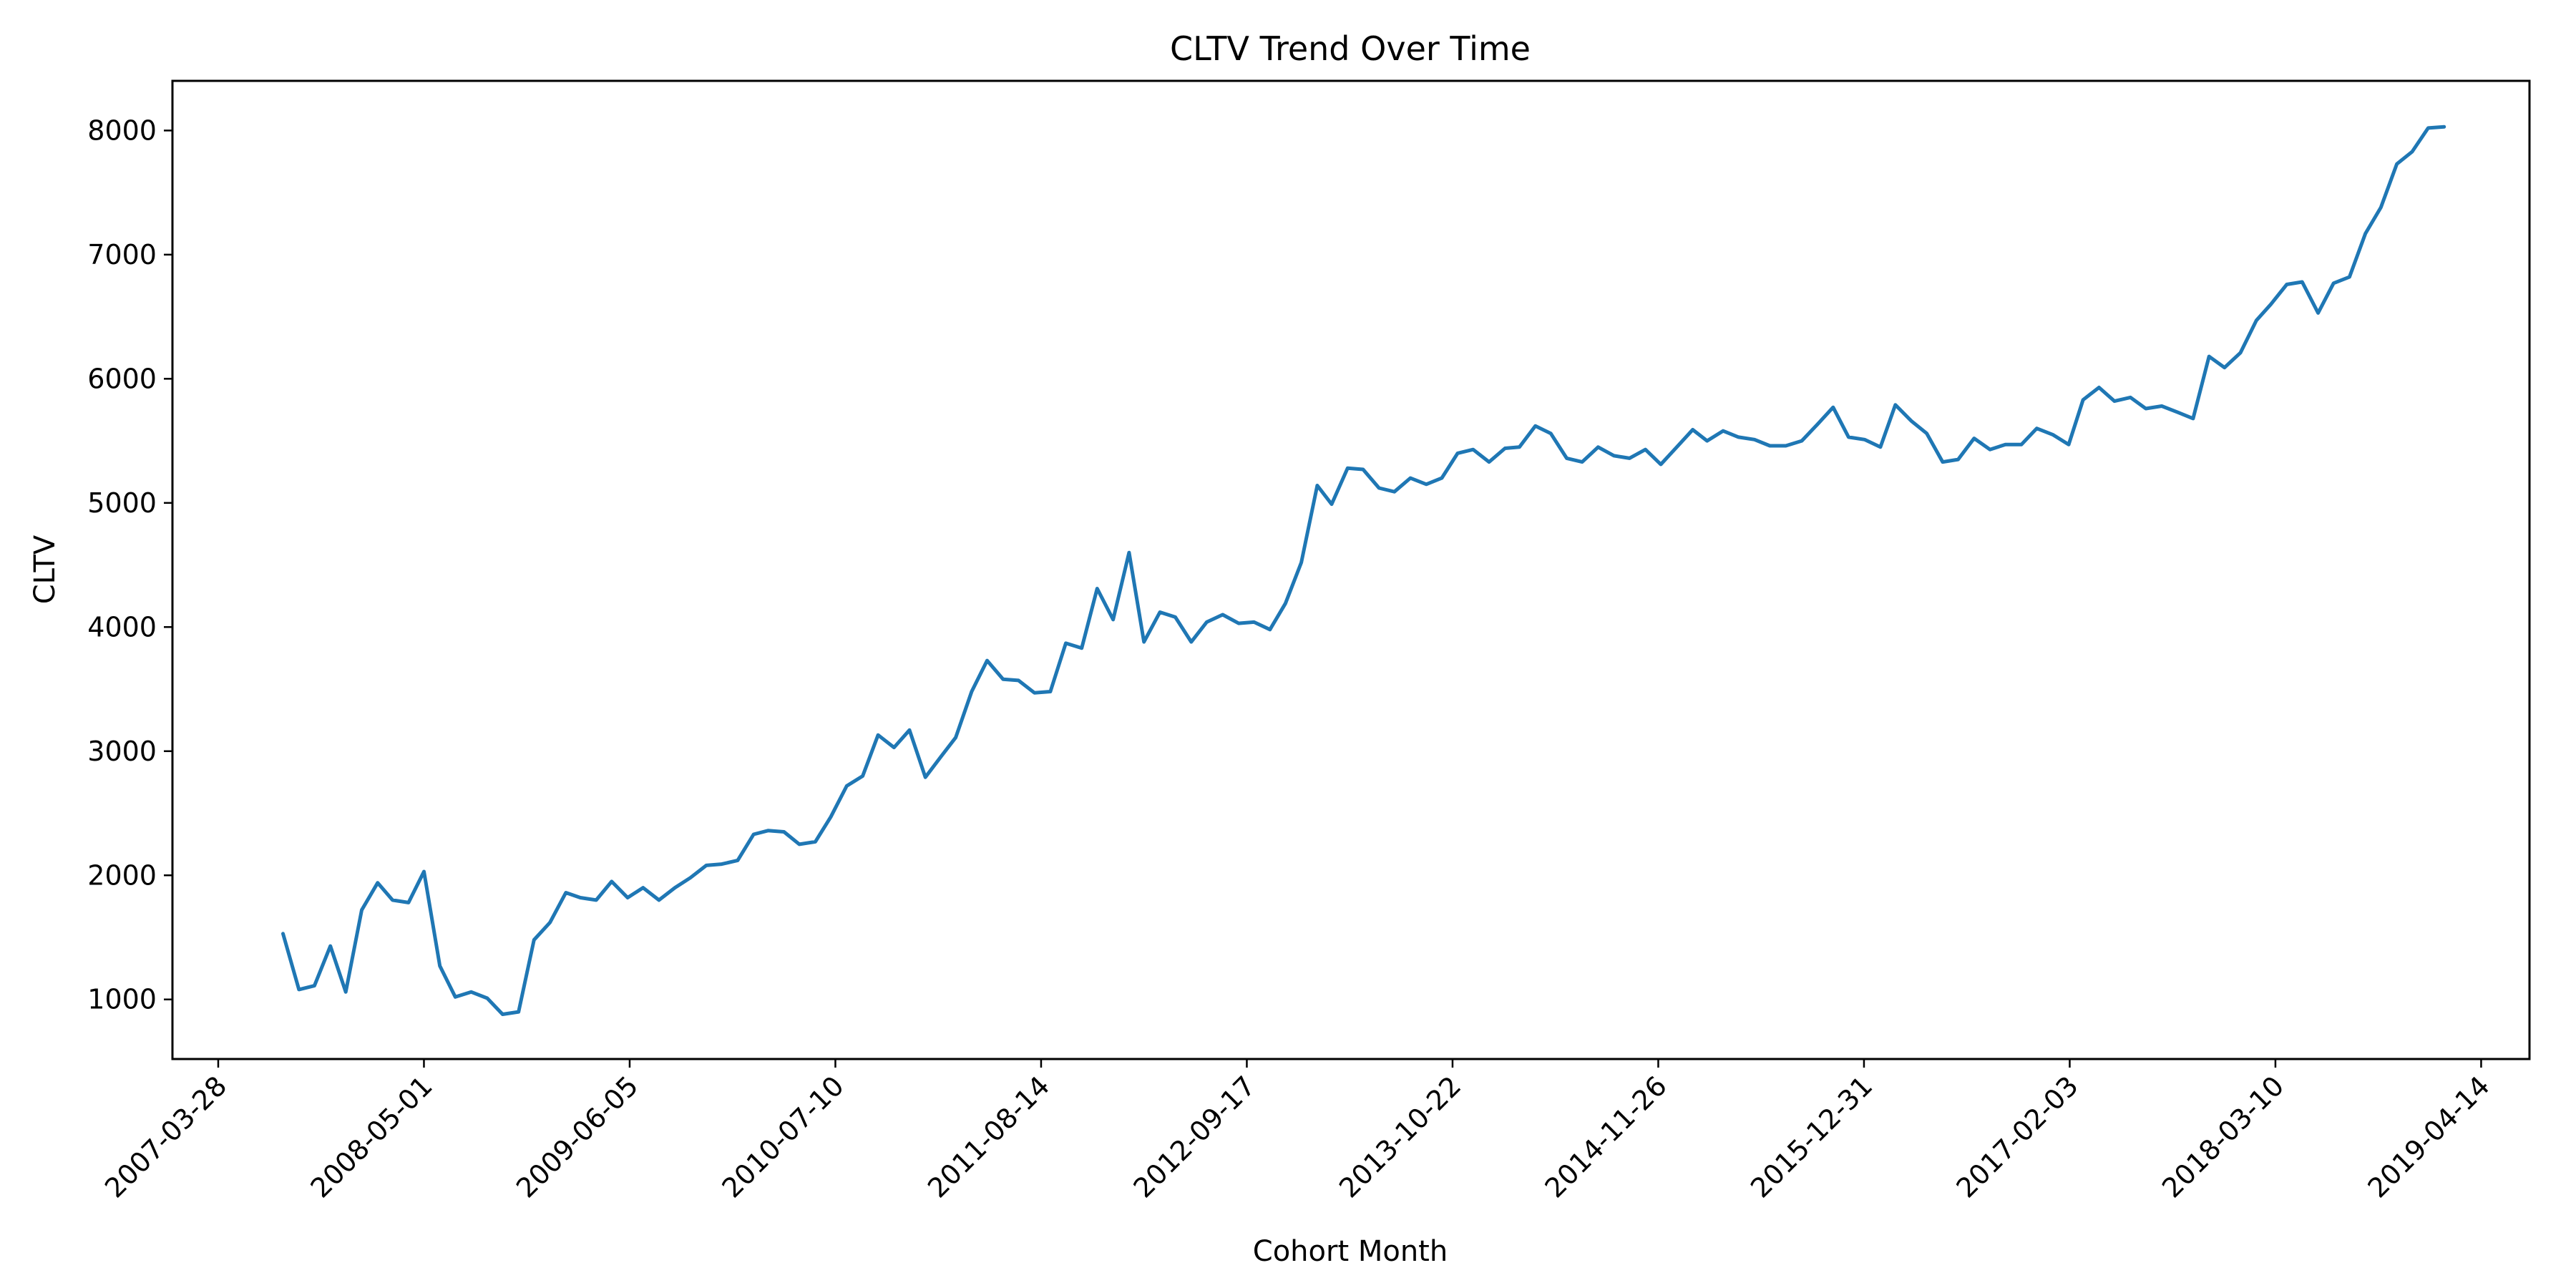 This screenshot has width=2576, height=1288. Describe the element at coordinates (372, 1137) in the screenshot. I see `x-tick-label: 2008-05-01` at that location.